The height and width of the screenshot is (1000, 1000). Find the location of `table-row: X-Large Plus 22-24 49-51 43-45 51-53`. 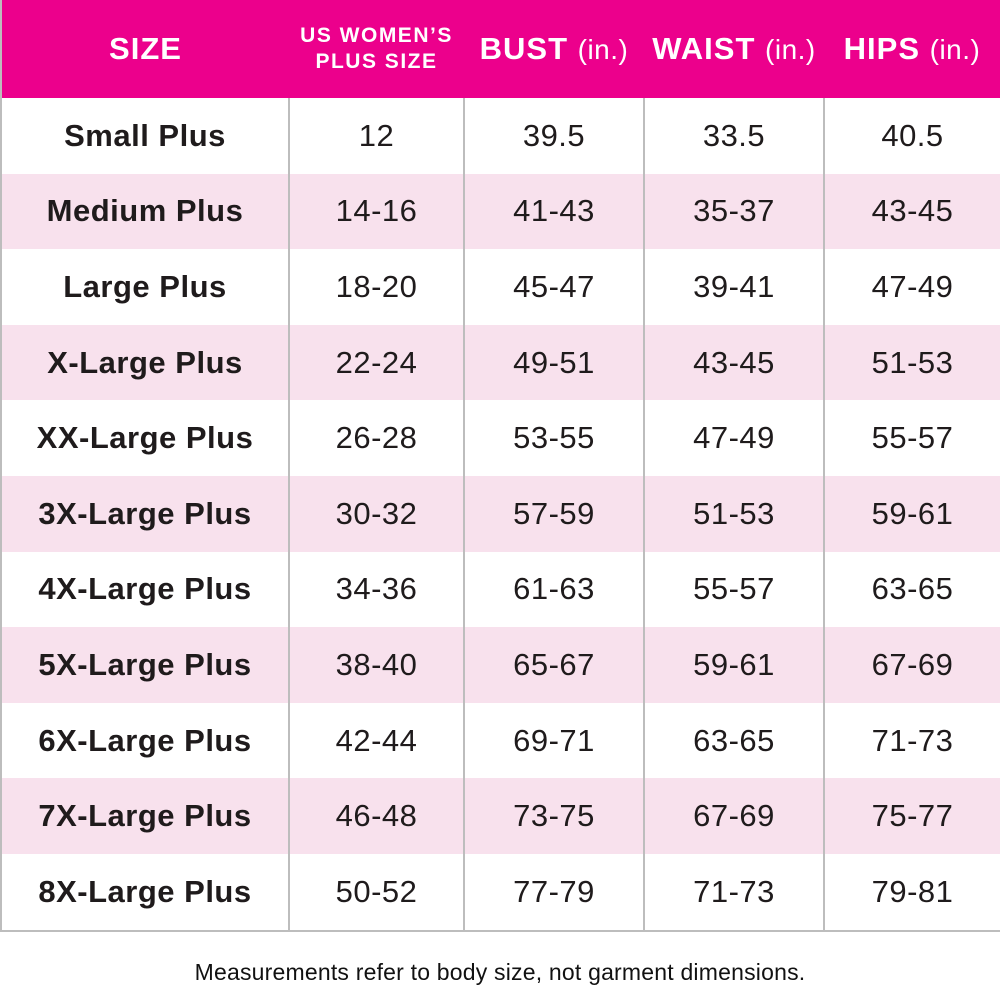

table-row: X-Large Plus 22-24 49-51 43-45 51-53 is located at coordinates (500, 362).